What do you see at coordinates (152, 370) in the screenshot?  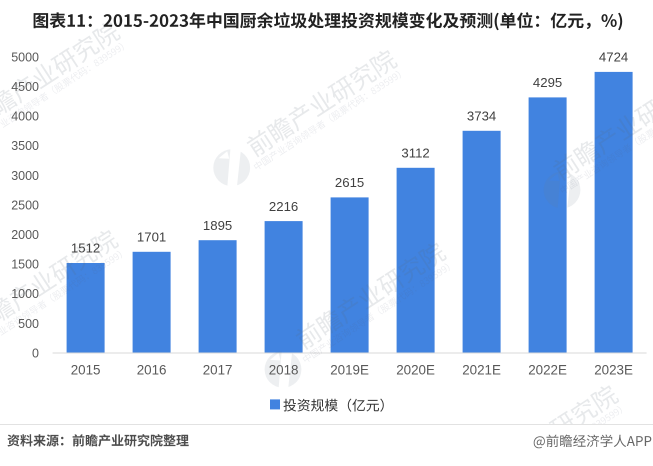 I see `svg-text: 2016` at bounding box center [152, 370].